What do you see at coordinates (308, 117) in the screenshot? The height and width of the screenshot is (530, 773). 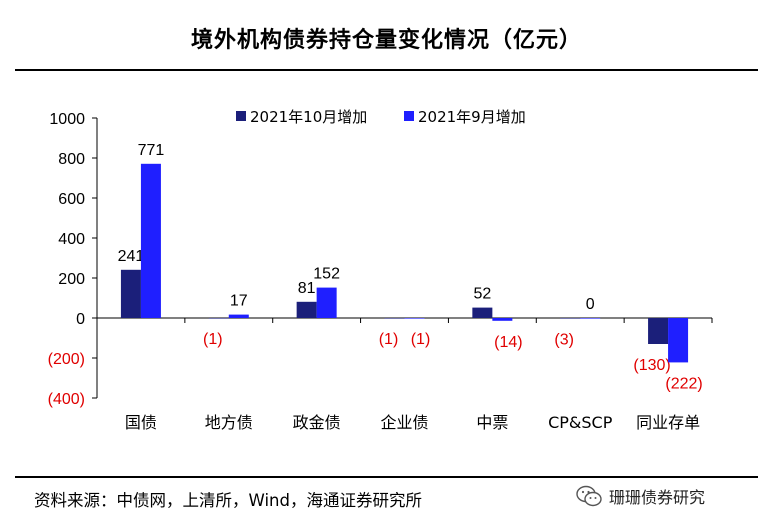 I see `legend-label: 2021年10月增加` at bounding box center [308, 117].